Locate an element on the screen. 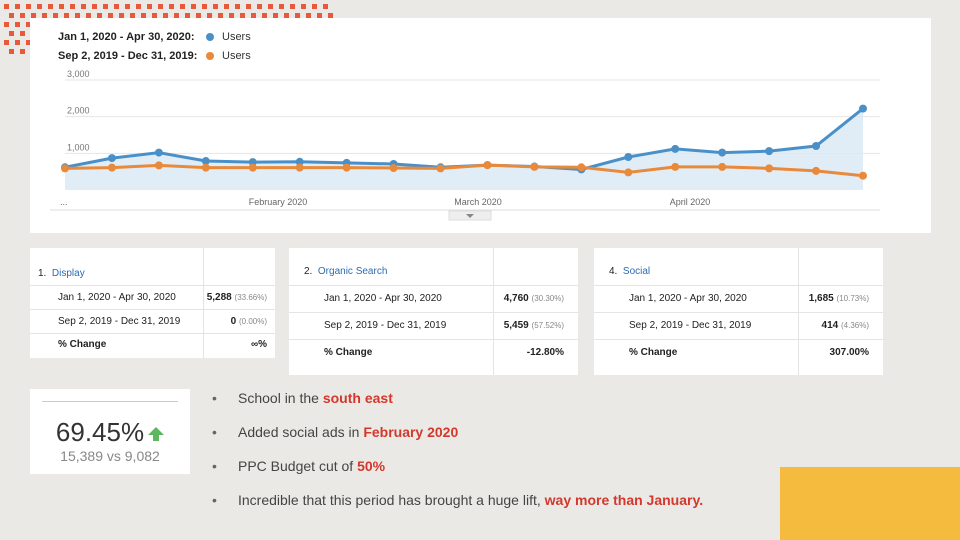 This screenshot has height=540, width=960. column-divider is located at coordinates (493, 311).